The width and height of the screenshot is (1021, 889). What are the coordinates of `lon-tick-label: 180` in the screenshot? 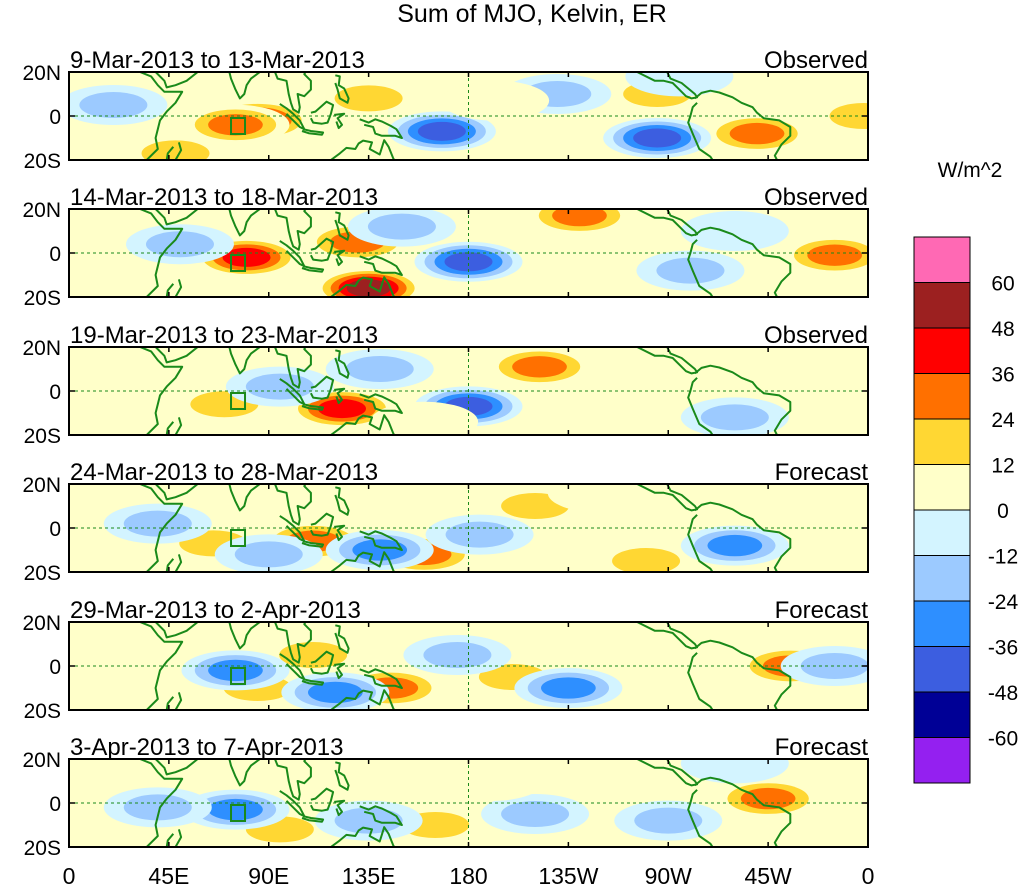 It's located at (468, 876).